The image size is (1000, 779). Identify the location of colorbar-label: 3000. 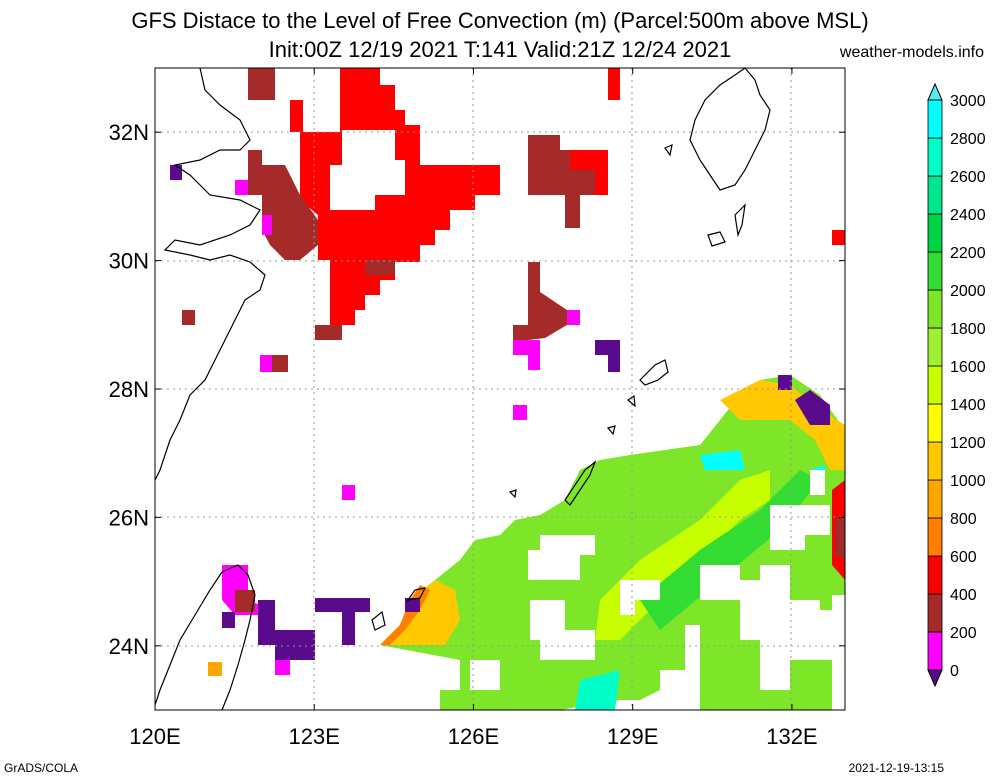
(968, 101).